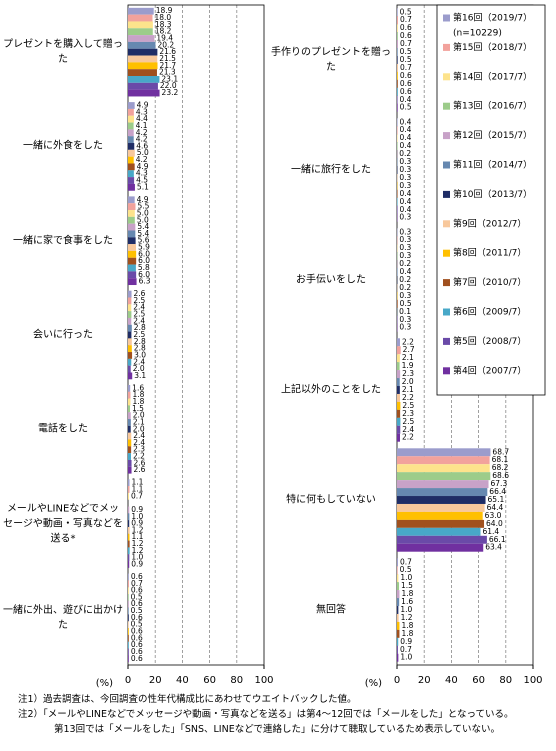 Image resolution: width=556 pixels, height=751 pixels. Describe the element at coordinates (167, 72) in the screenshot. I see `value-label: 21.3` at that location.